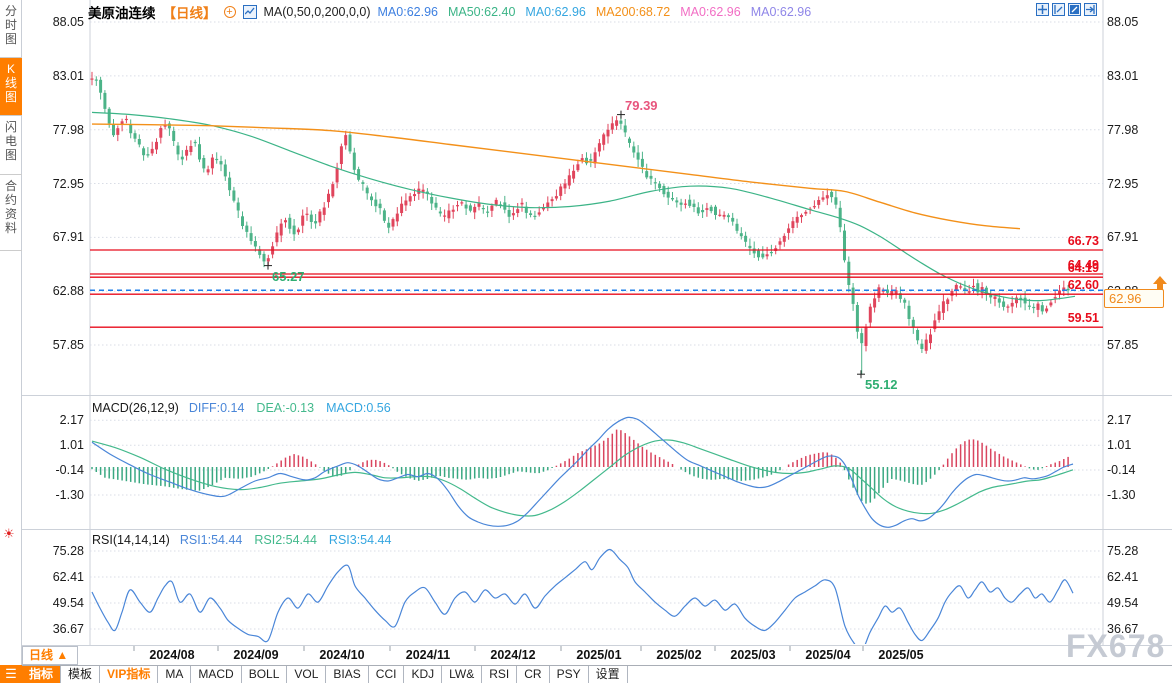  I want to click on macd-tick--0.14-right: -0.14, so click(1121, 470).